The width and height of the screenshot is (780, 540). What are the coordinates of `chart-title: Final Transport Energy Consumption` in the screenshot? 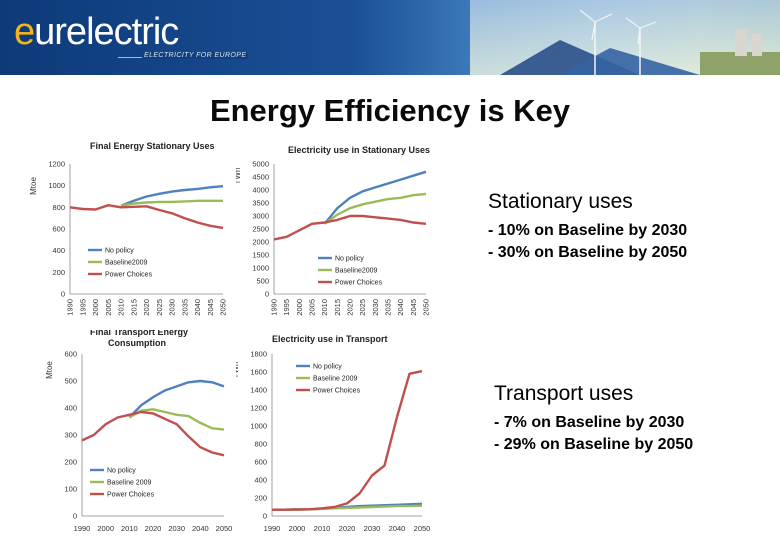 It's located at (139, 339).